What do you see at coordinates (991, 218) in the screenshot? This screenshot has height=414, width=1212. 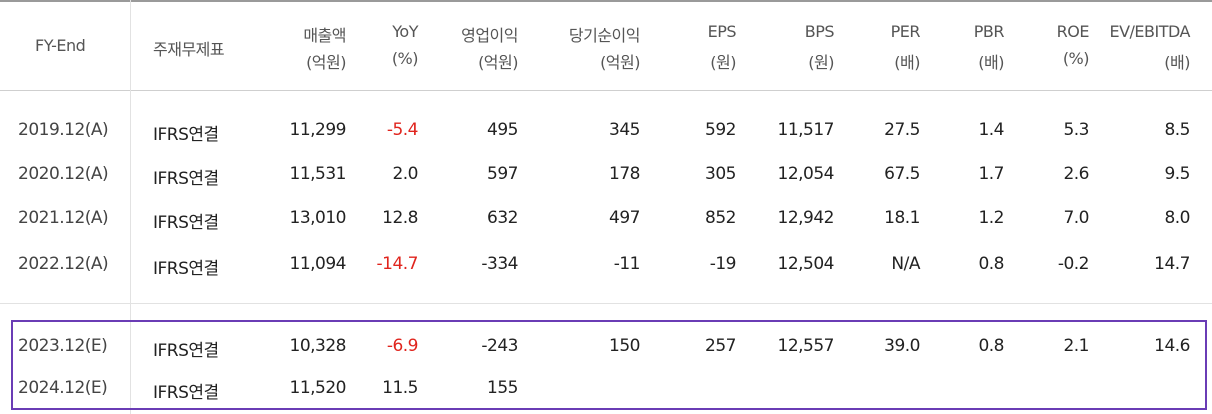 I see `pbr-cell: 1.2` at bounding box center [991, 218].